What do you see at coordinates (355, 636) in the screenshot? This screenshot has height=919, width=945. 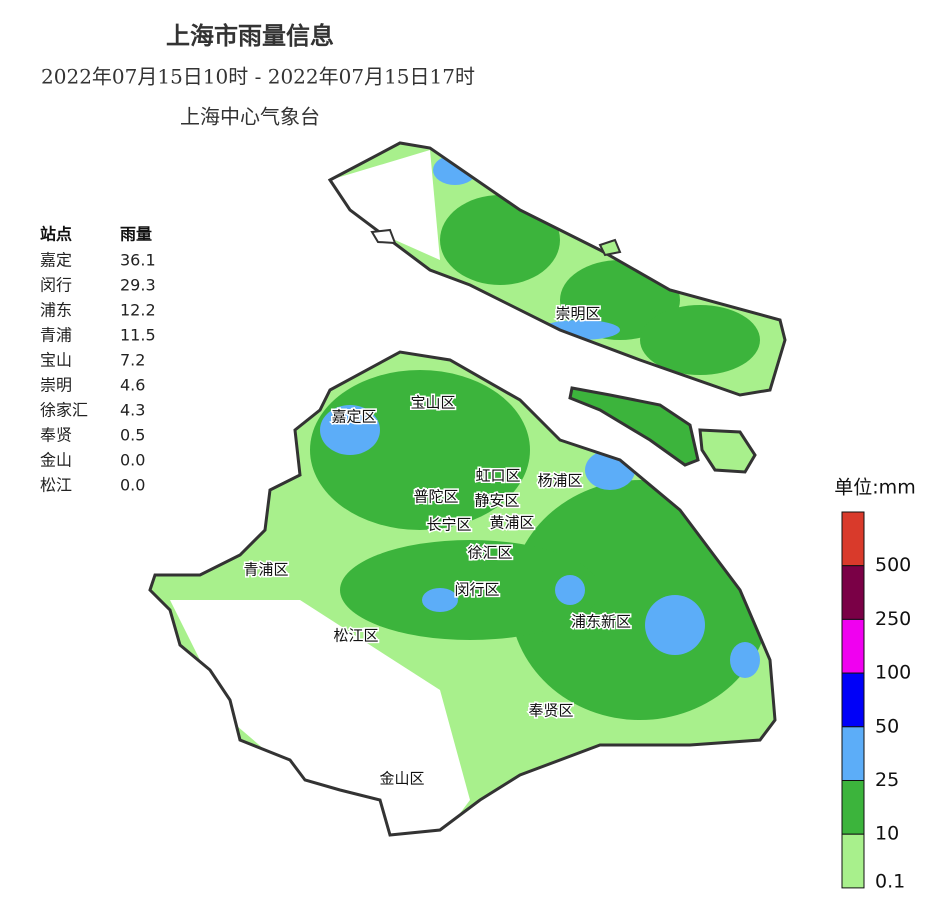 I see `district-label: 松江区` at bounding box center [355, 636].